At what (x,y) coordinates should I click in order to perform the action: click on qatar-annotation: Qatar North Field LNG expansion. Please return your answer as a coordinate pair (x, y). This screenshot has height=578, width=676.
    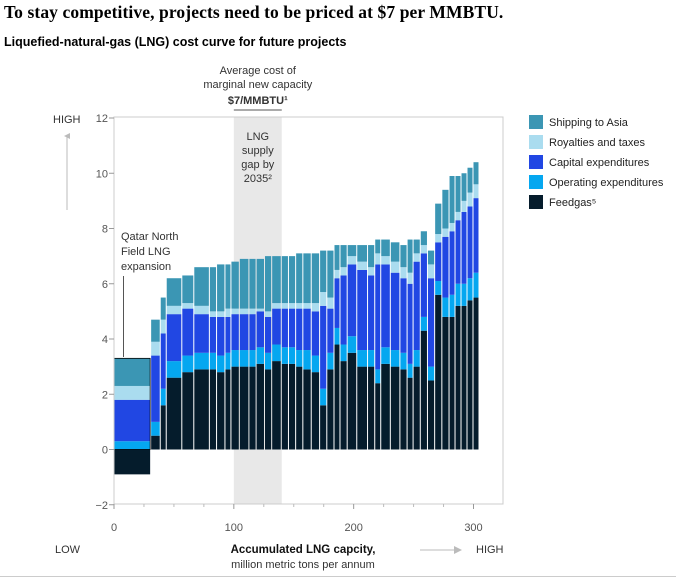
    Looking at the image, I should click on (149, 294).